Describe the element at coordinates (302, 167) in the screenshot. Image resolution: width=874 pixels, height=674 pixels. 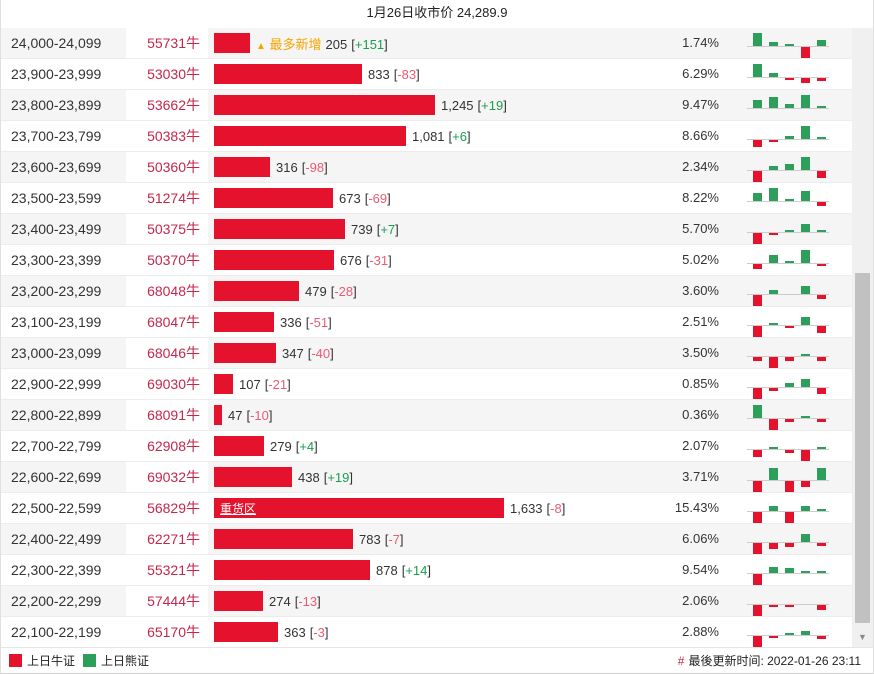
I see `bar-value-label: 316 [-98]` at that location.